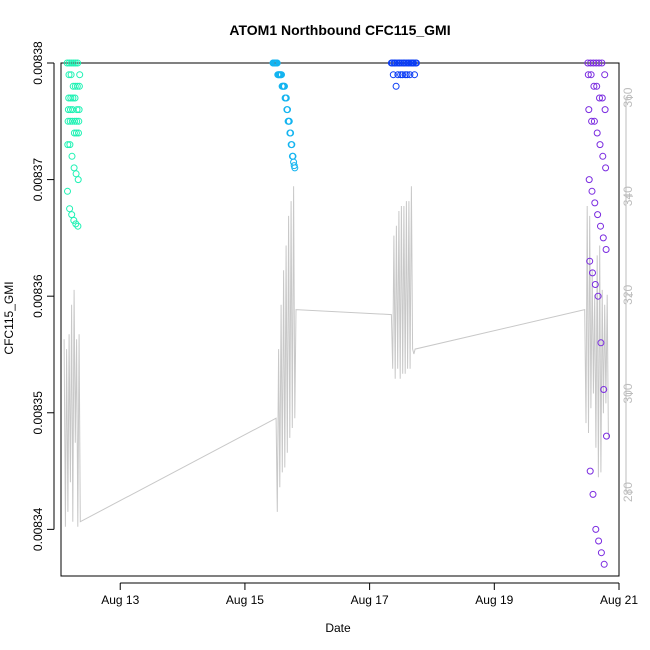  What do you see at coordinates (120, 600) in the screenshot?
I see `x-tick-label: Aug 13` at bounding box center [120, 600].